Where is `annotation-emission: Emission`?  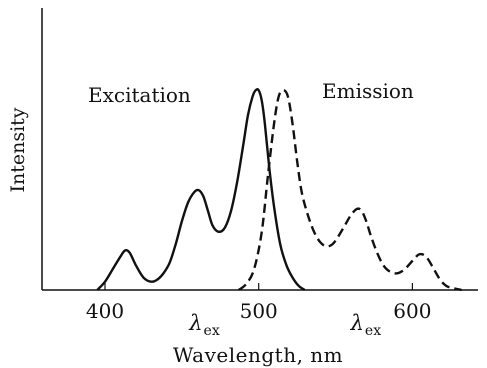 annotation-emission: Emission is located at coordinates (368, 91).